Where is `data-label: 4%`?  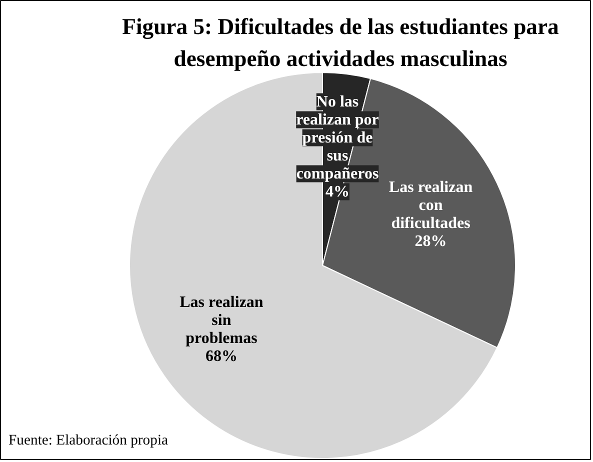
data-label: 4% is located at coordinates (337, 191).